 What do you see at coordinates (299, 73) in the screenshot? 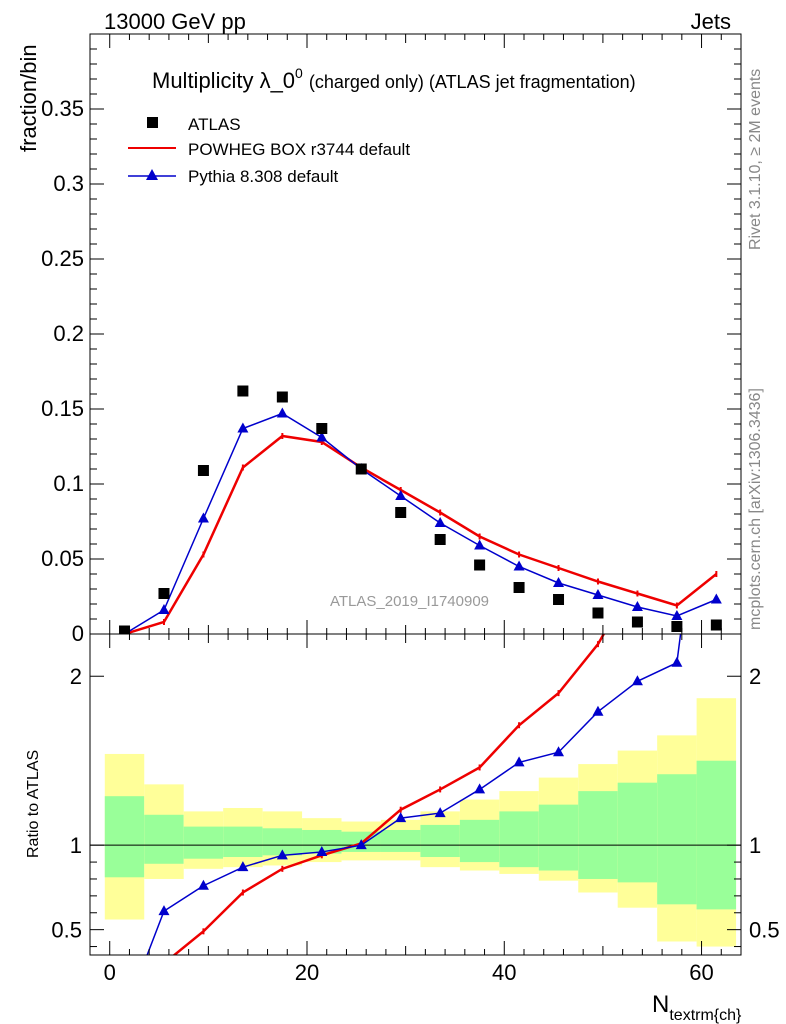
I see `plot-title-sup: 0` at bounding box center [299, 73].